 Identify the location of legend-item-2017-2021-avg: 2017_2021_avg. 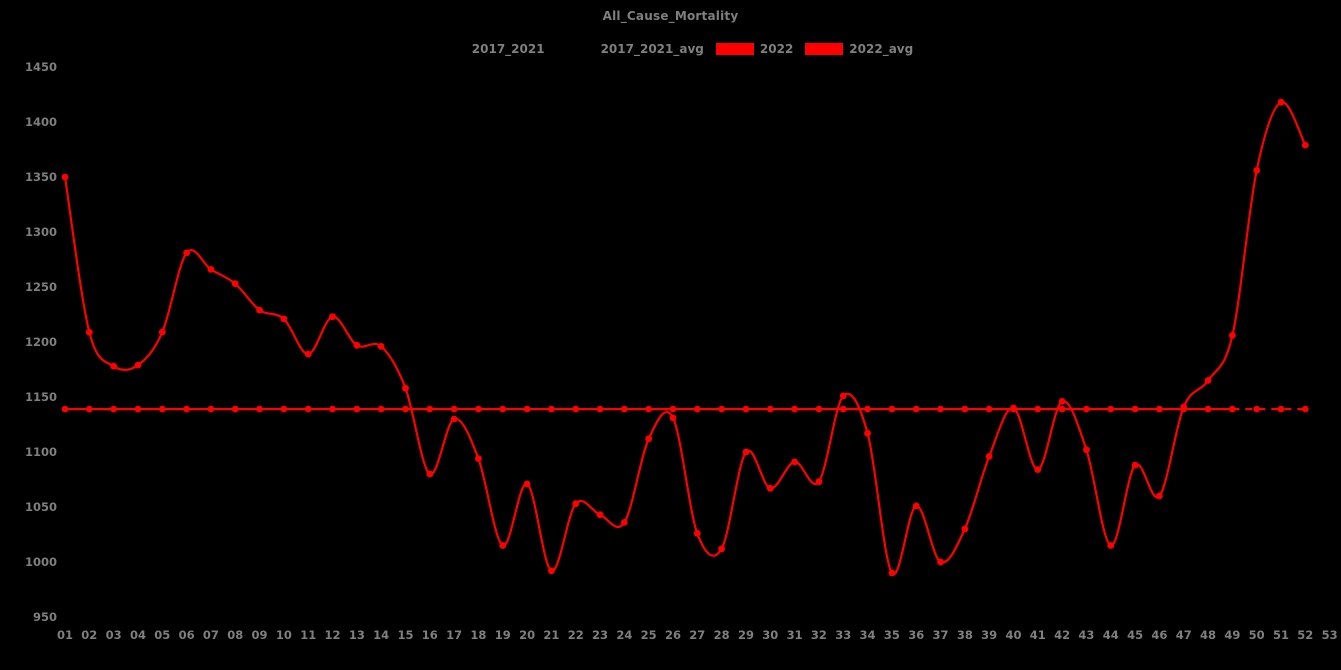
(630, 49).